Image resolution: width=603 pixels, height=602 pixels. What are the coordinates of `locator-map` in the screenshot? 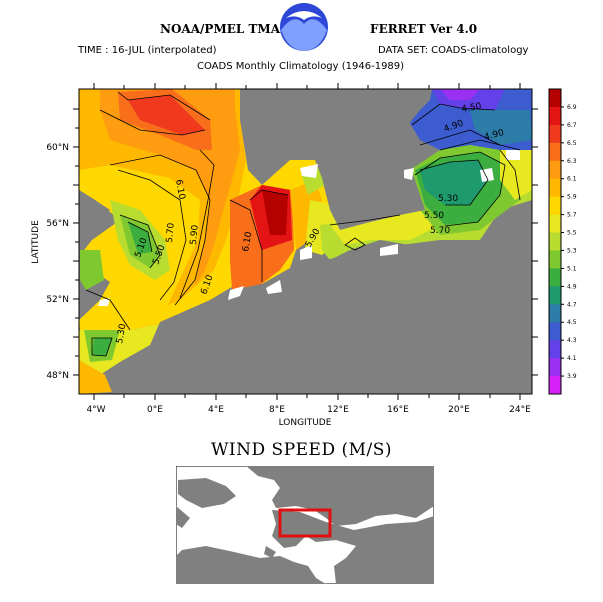 It's located at (305, 525).